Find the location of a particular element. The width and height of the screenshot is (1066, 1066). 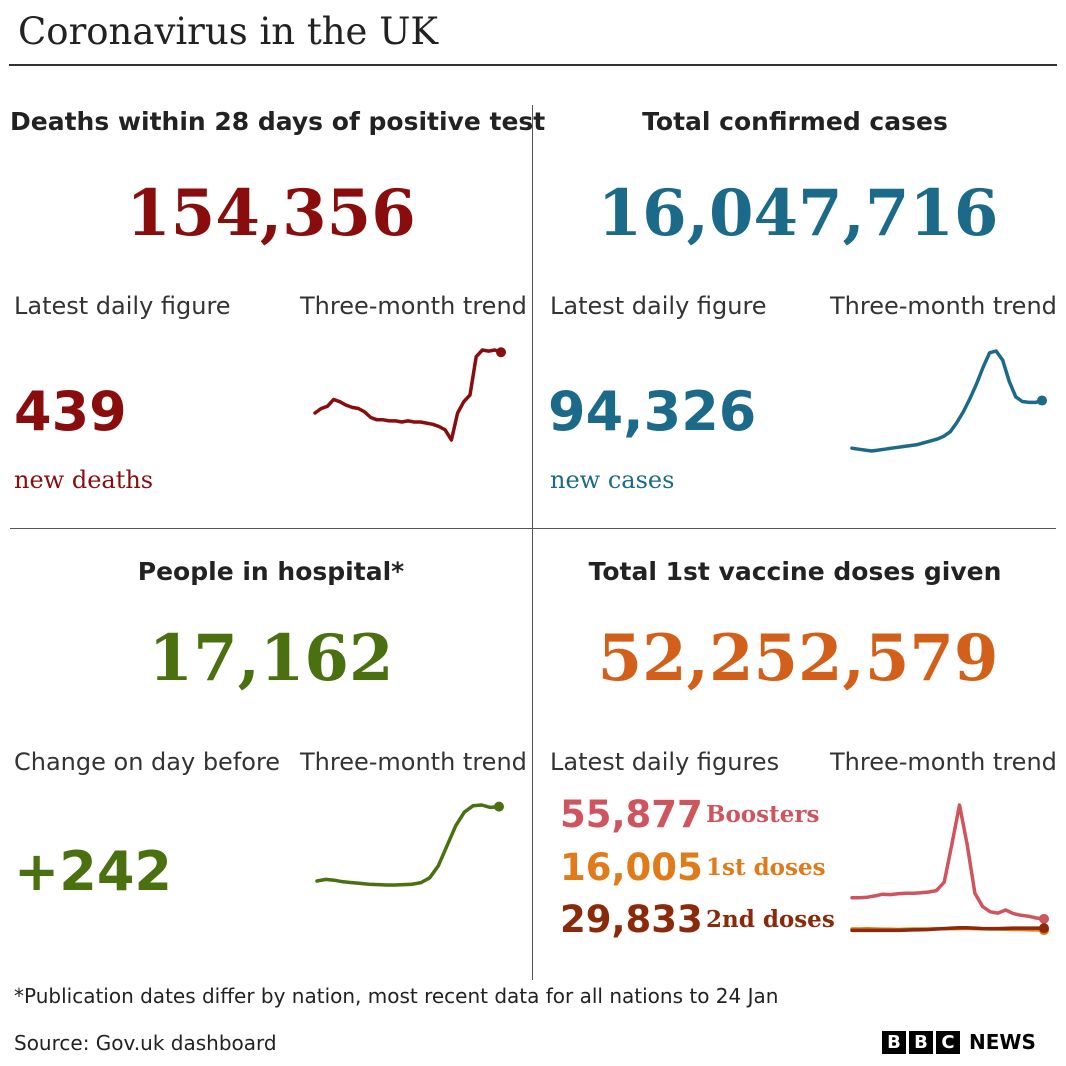

vaccine-trend-label: Three-month trend is located at coordinates (943, 762).